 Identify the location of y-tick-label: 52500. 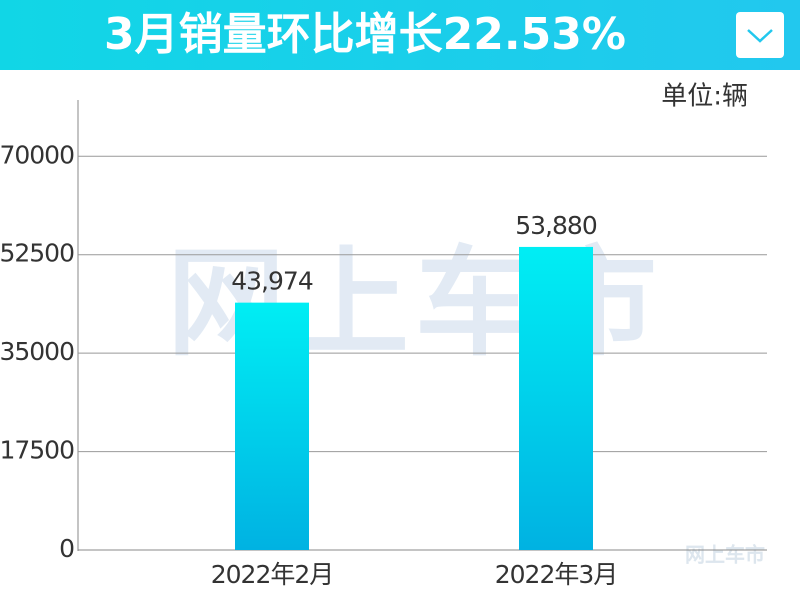
(37, 253).